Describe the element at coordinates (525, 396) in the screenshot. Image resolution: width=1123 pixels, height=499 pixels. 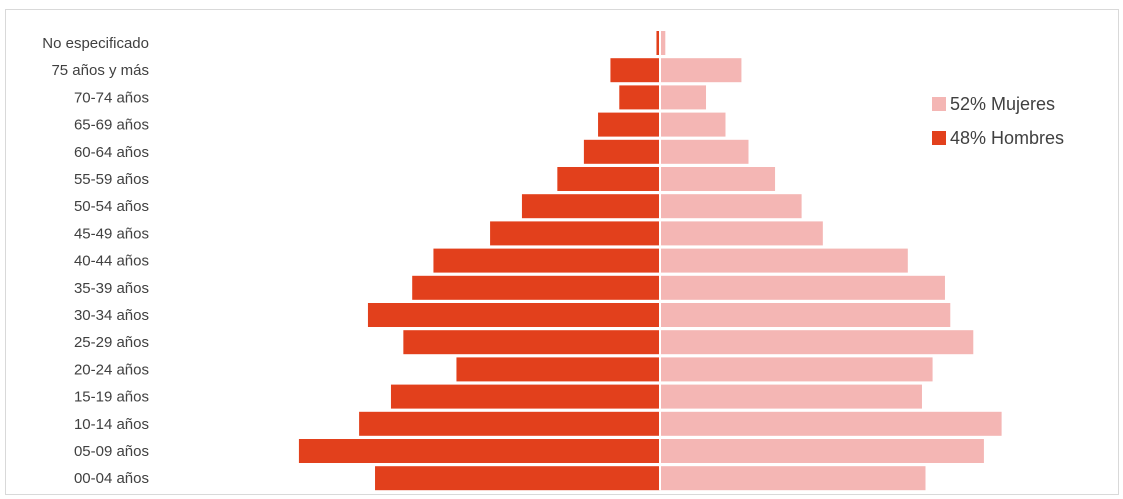
I see `bar-hombres-15-19-anos` at that location.